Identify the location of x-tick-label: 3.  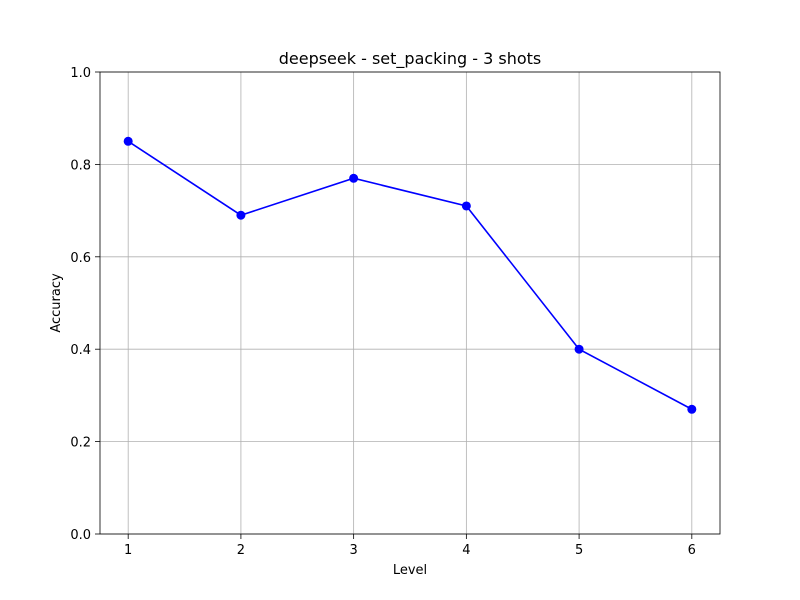
(353, 550).